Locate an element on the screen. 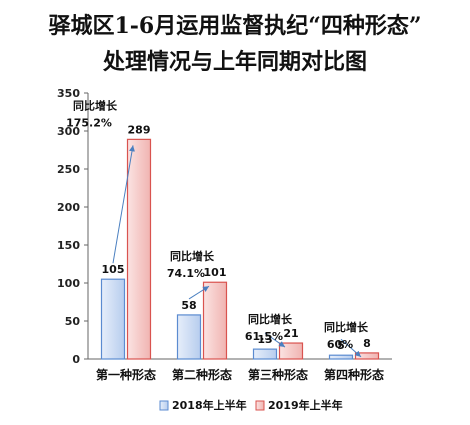 This screenshot has height=425, width=470. x-category-label: 第三种形态 is located at coordinates (278, 374).